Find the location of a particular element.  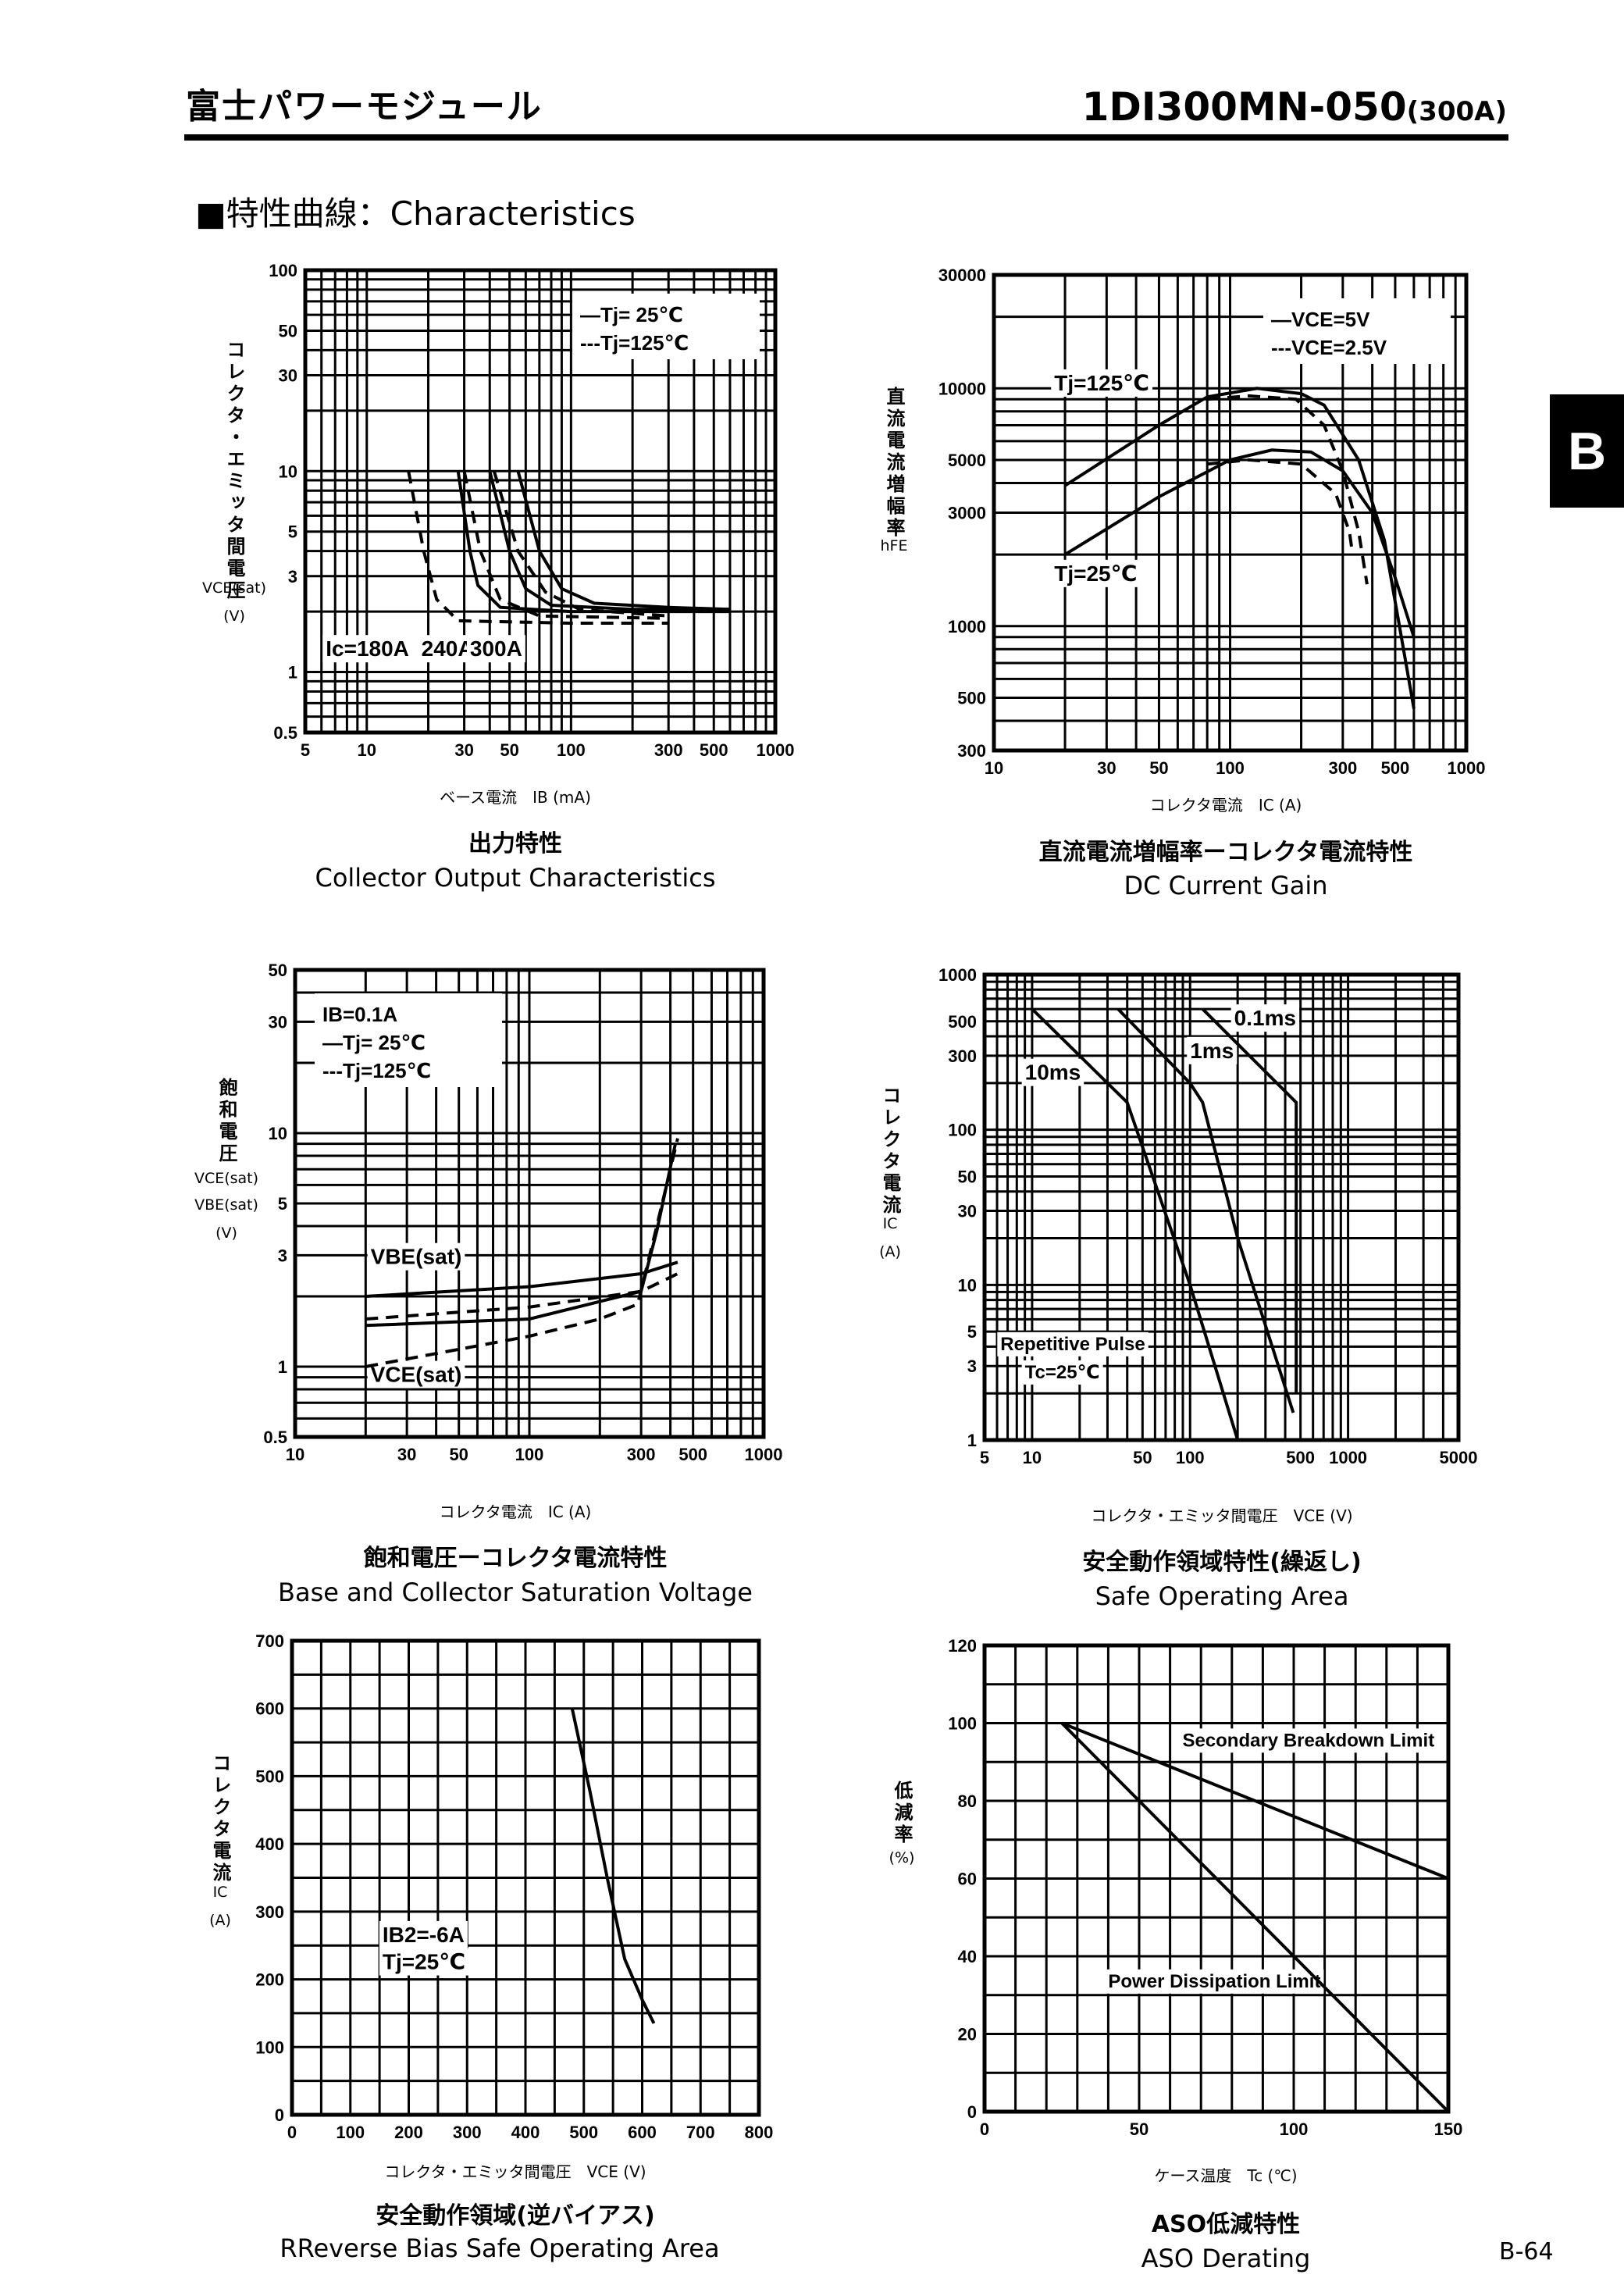

y-tick-label: 40 is located at coordinates (967, 1956).